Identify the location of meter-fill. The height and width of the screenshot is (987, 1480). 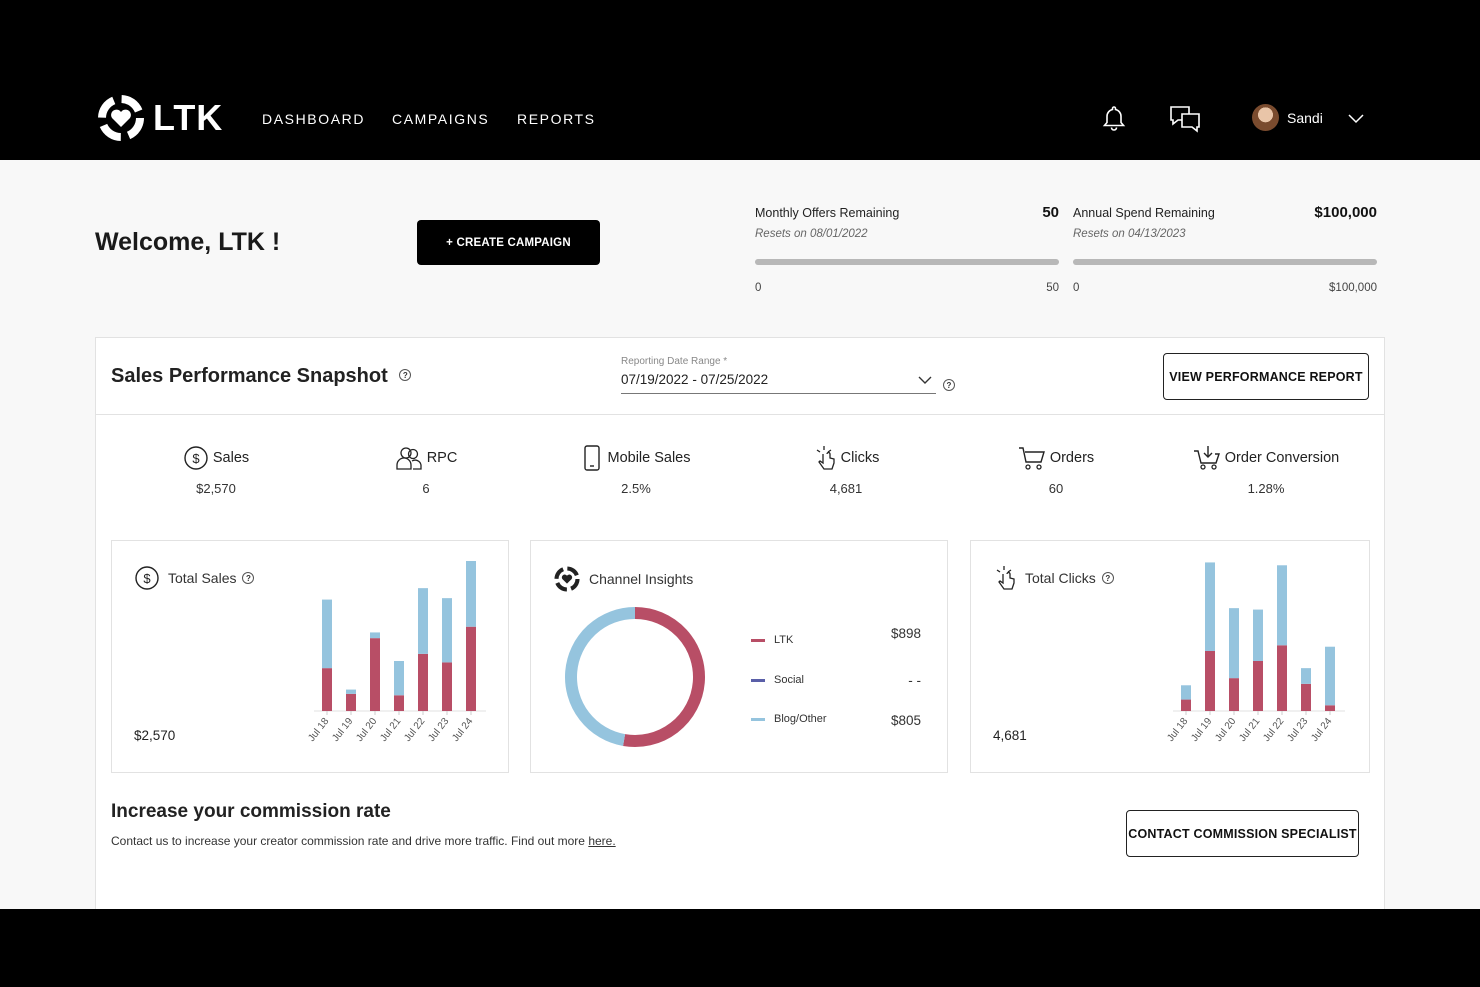
(1225, 262).